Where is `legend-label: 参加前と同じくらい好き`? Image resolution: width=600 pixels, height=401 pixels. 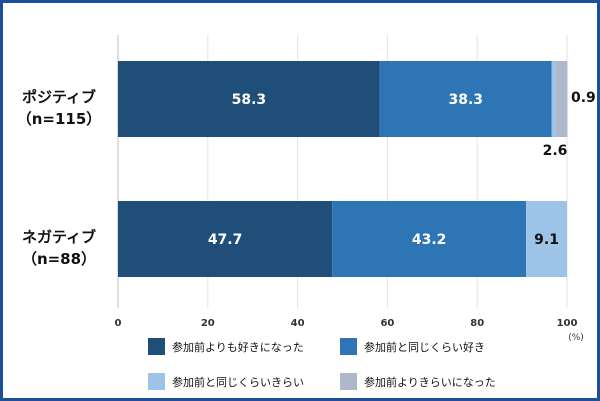 legend-label: 参加前と同じくらい好き is located at coordinates (424, 347).